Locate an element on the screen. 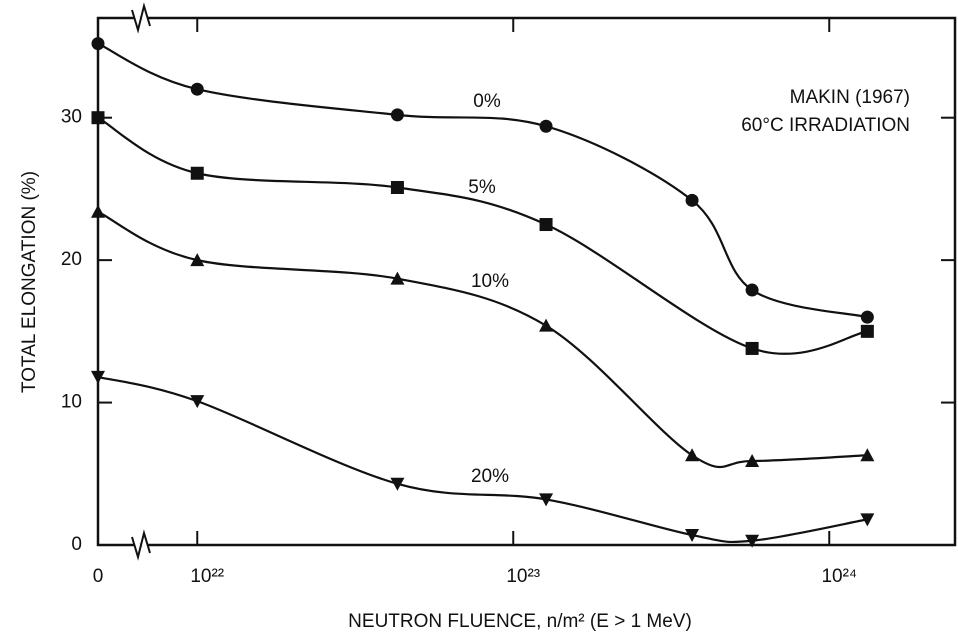 The width and height of the screenshot is (958, 639). y-tick-label: 10 is located at coordinates (71, 402).